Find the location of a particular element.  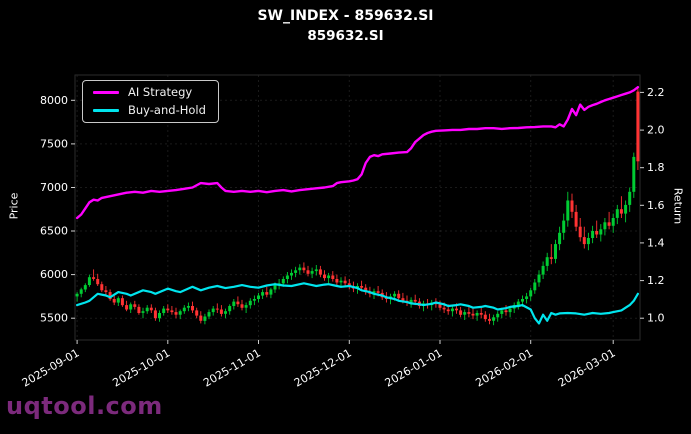

legend: AI Strategy Buy-and-Hold is located at coordinates (150, 101).